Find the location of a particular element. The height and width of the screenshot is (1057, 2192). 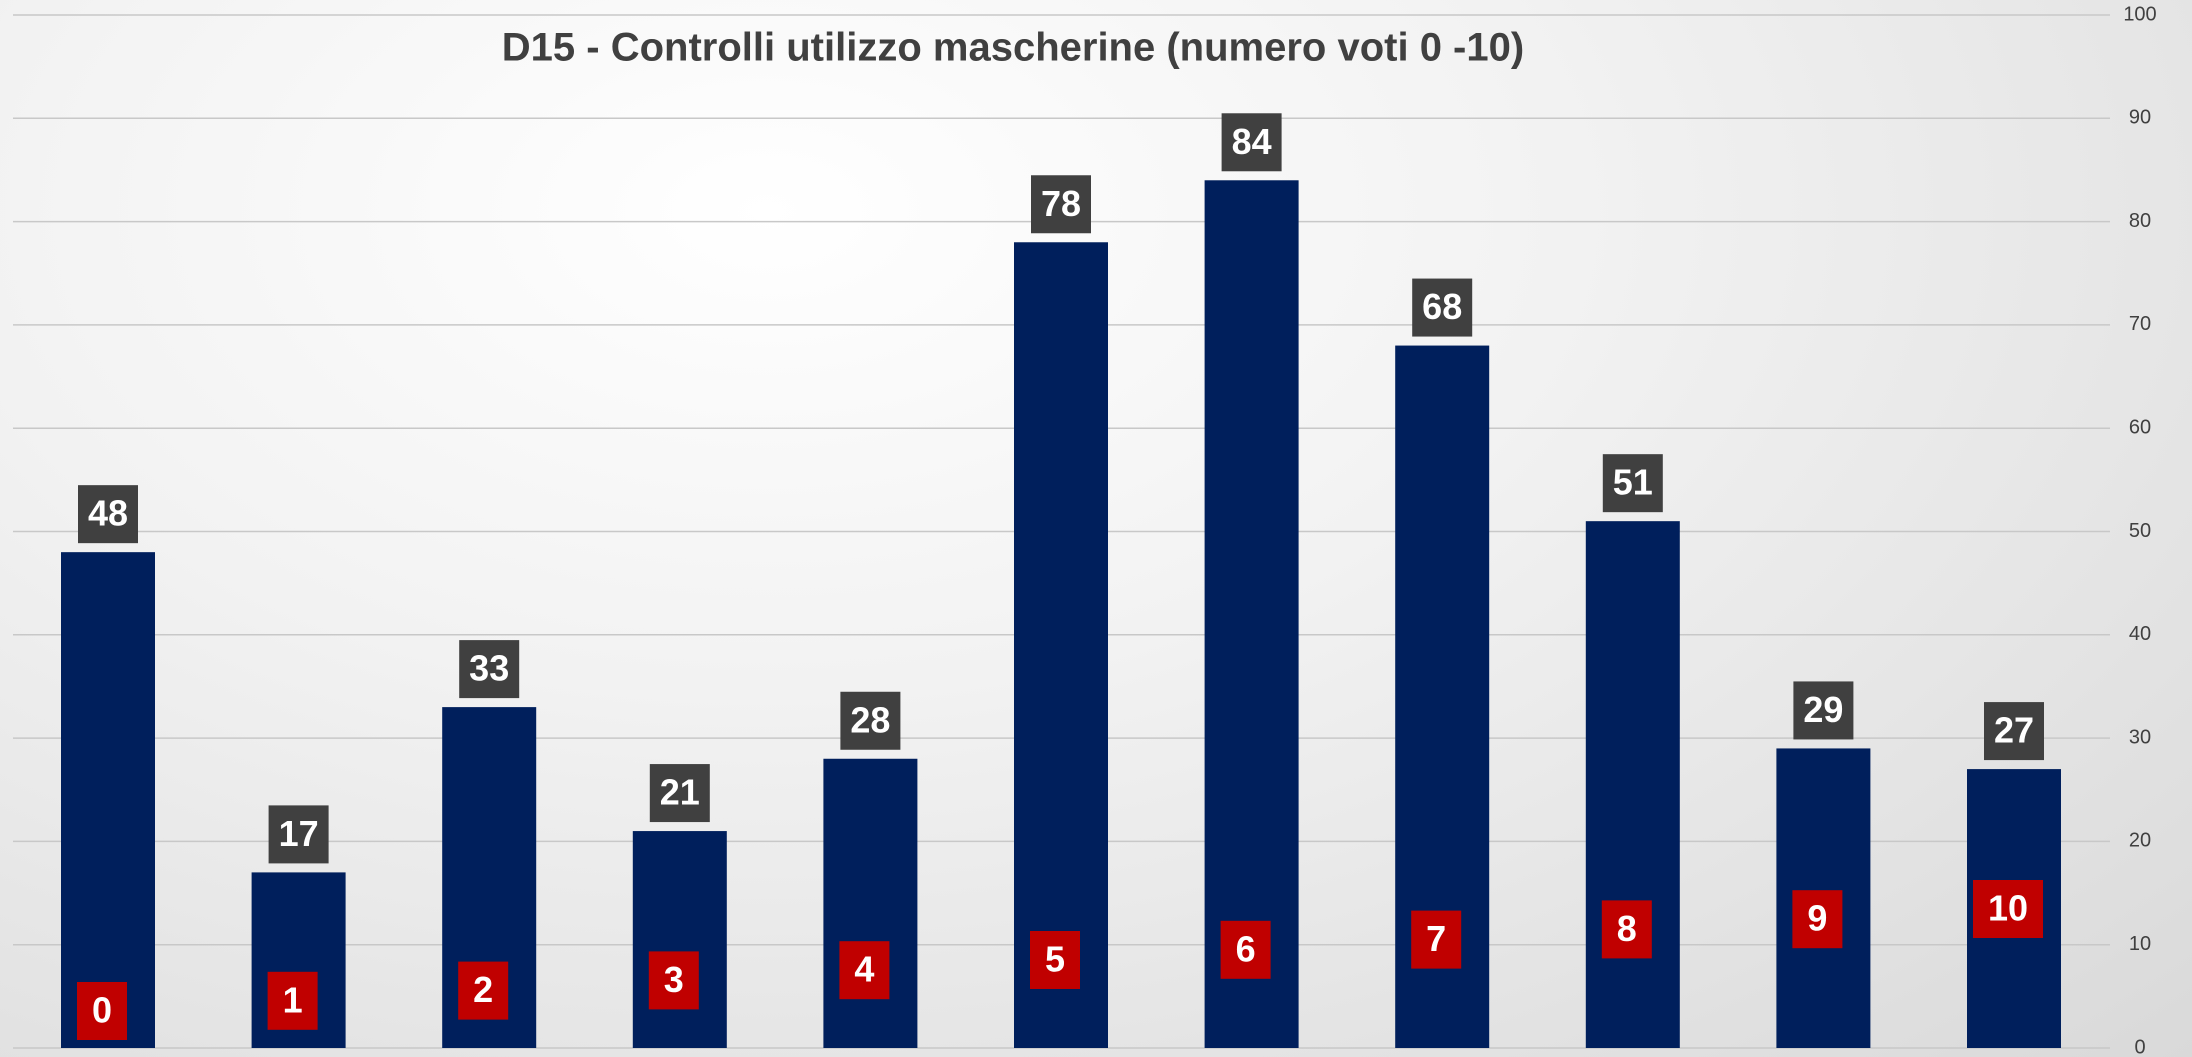

x-tick-label: 0 is located at coordinates (102, 1010).